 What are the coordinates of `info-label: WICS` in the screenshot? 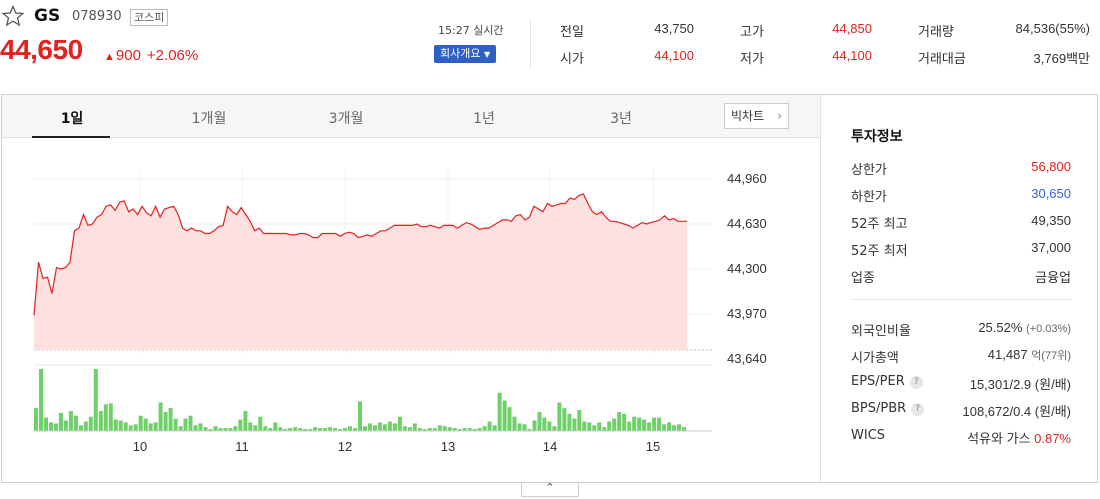 It's located at (868, 435).